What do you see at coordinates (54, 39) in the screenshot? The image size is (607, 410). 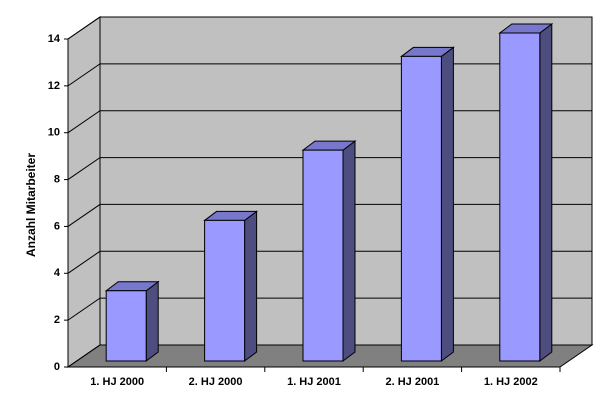 I see `y-tick-label: 14` at bounding box center [54, 39].